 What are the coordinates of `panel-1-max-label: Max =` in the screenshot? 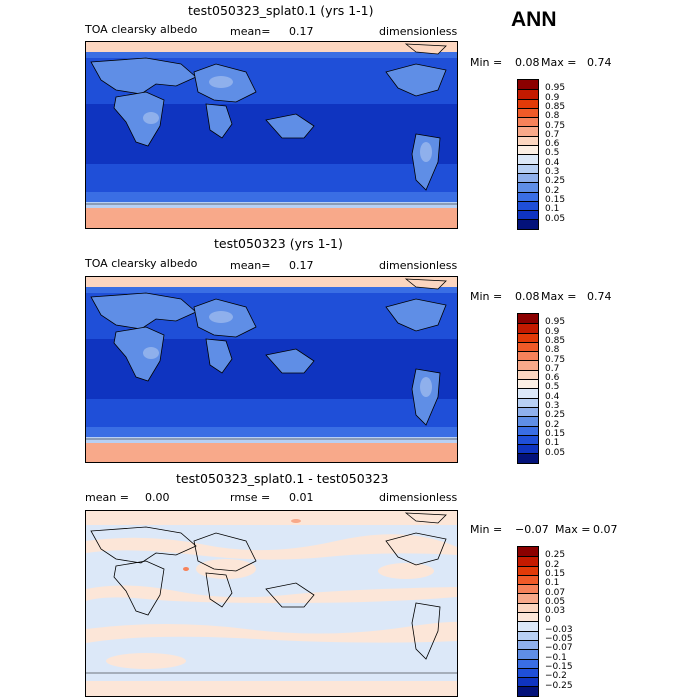 It's located at (559, 62).